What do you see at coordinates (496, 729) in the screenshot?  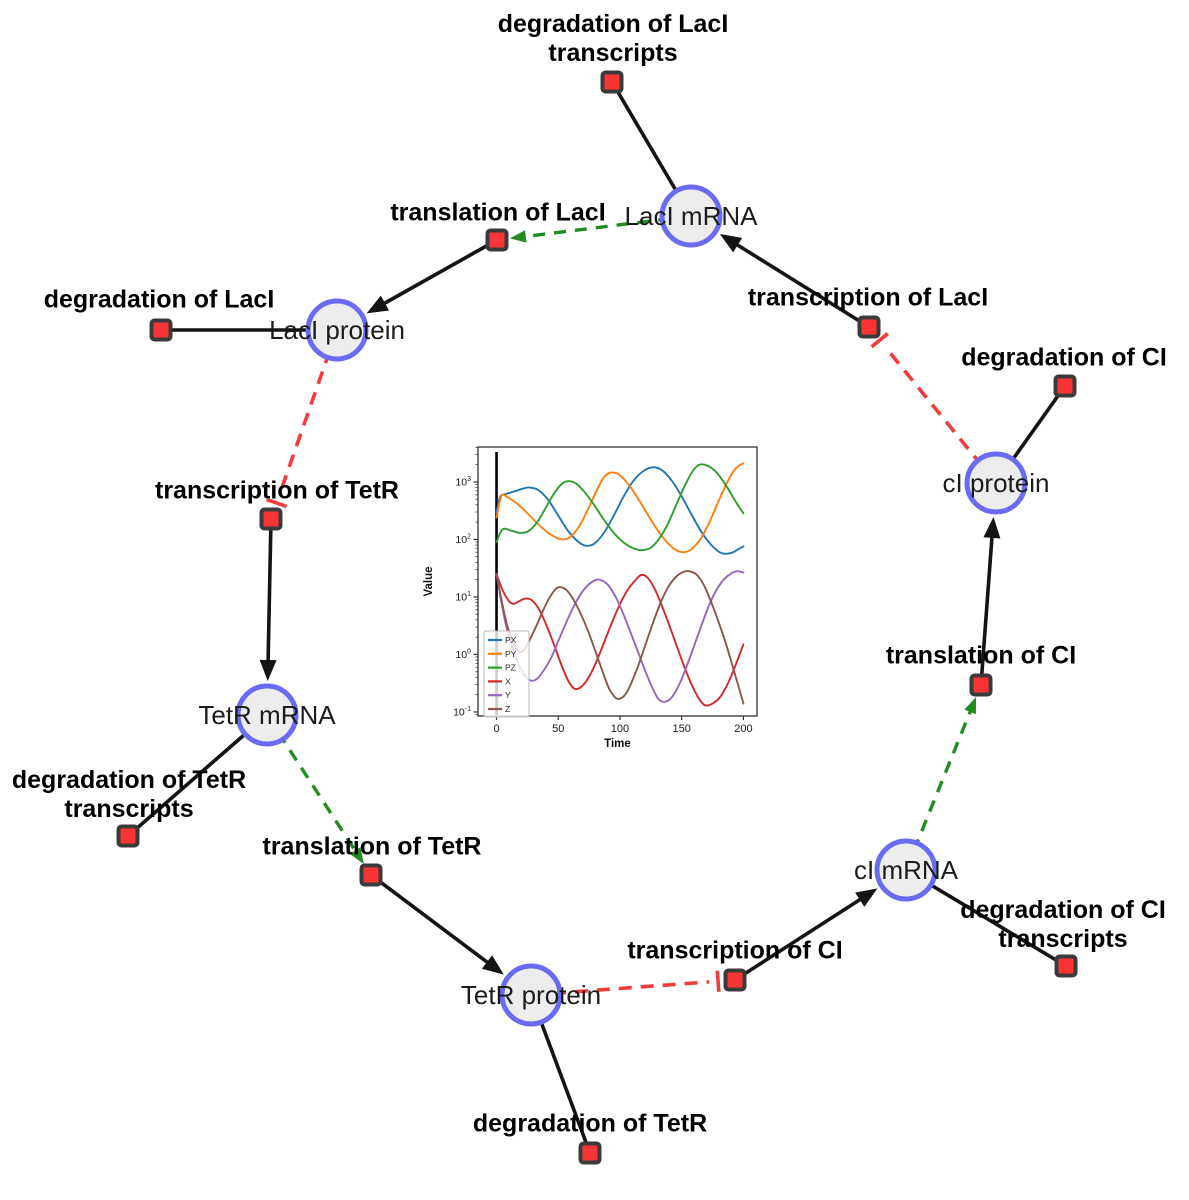 I see `x-tick-label: 0` at bounding box center [496, 729].